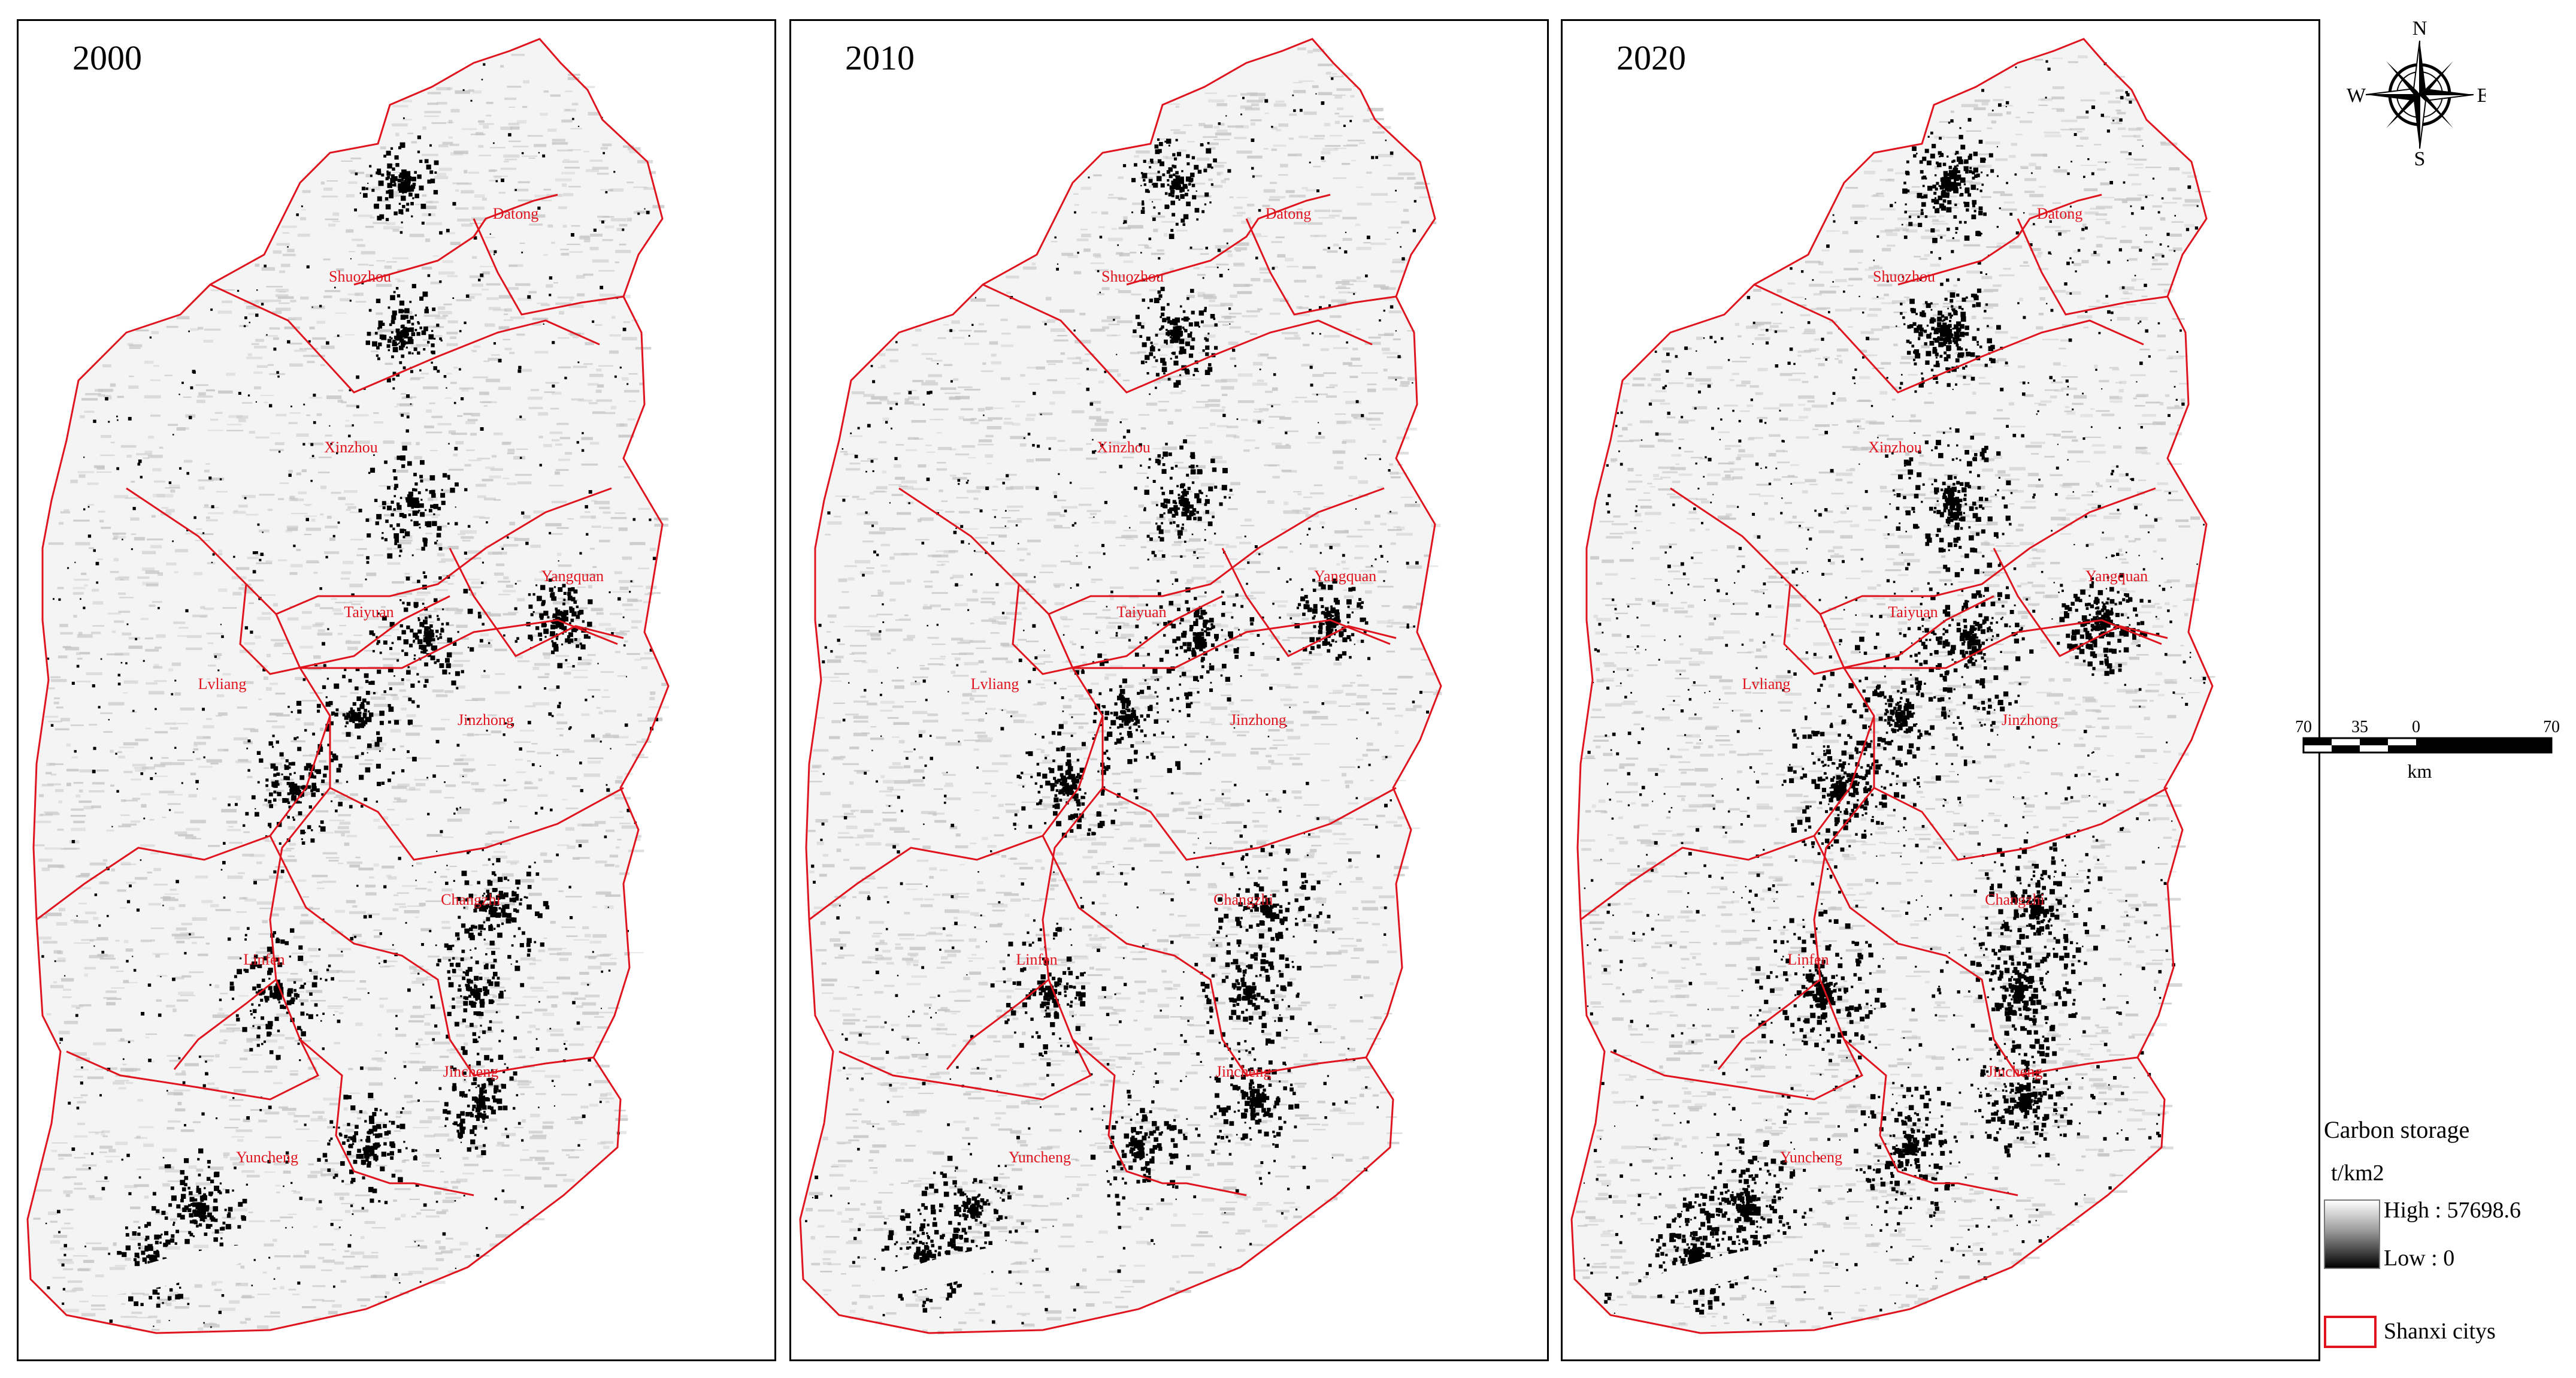 The height and width of the screenshot is (1378, 2576). I want to click on compass-star-icon, so click(2419, 95).